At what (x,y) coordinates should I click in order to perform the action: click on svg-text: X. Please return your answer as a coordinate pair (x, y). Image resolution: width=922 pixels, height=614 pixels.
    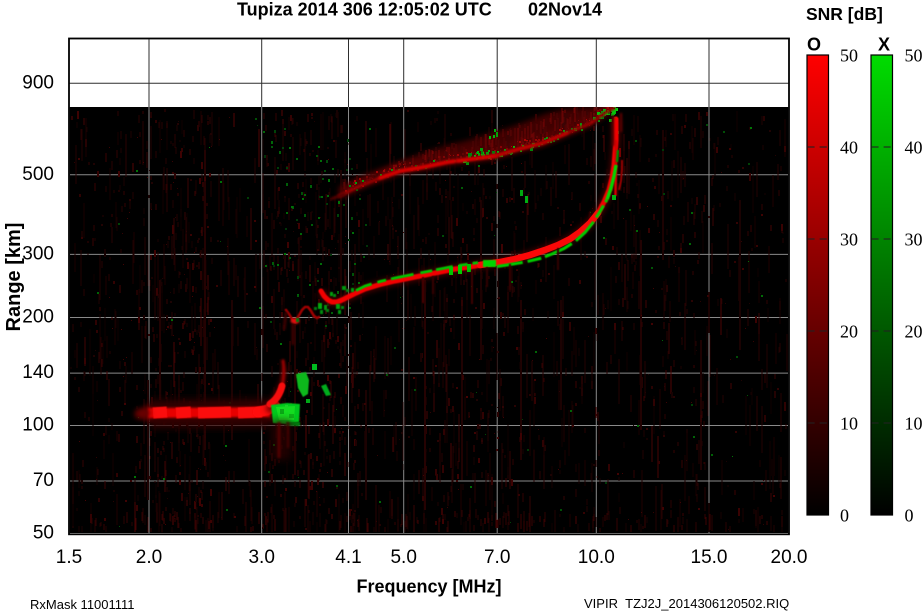
    Looking at the image, I should click on (884, 45).